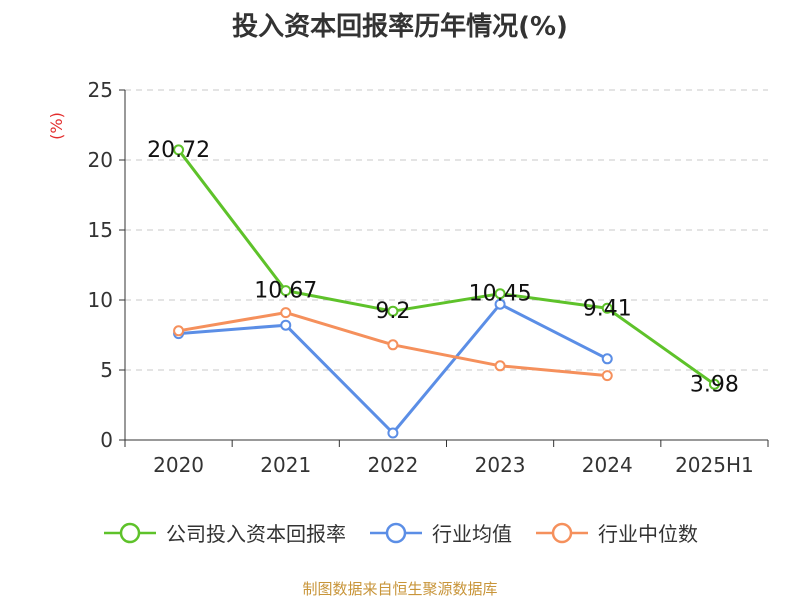  What do you see at coordinates (500, 465) in the screenshot?
I see `x-tick-label: 2023` at bounding box center [500, 465].